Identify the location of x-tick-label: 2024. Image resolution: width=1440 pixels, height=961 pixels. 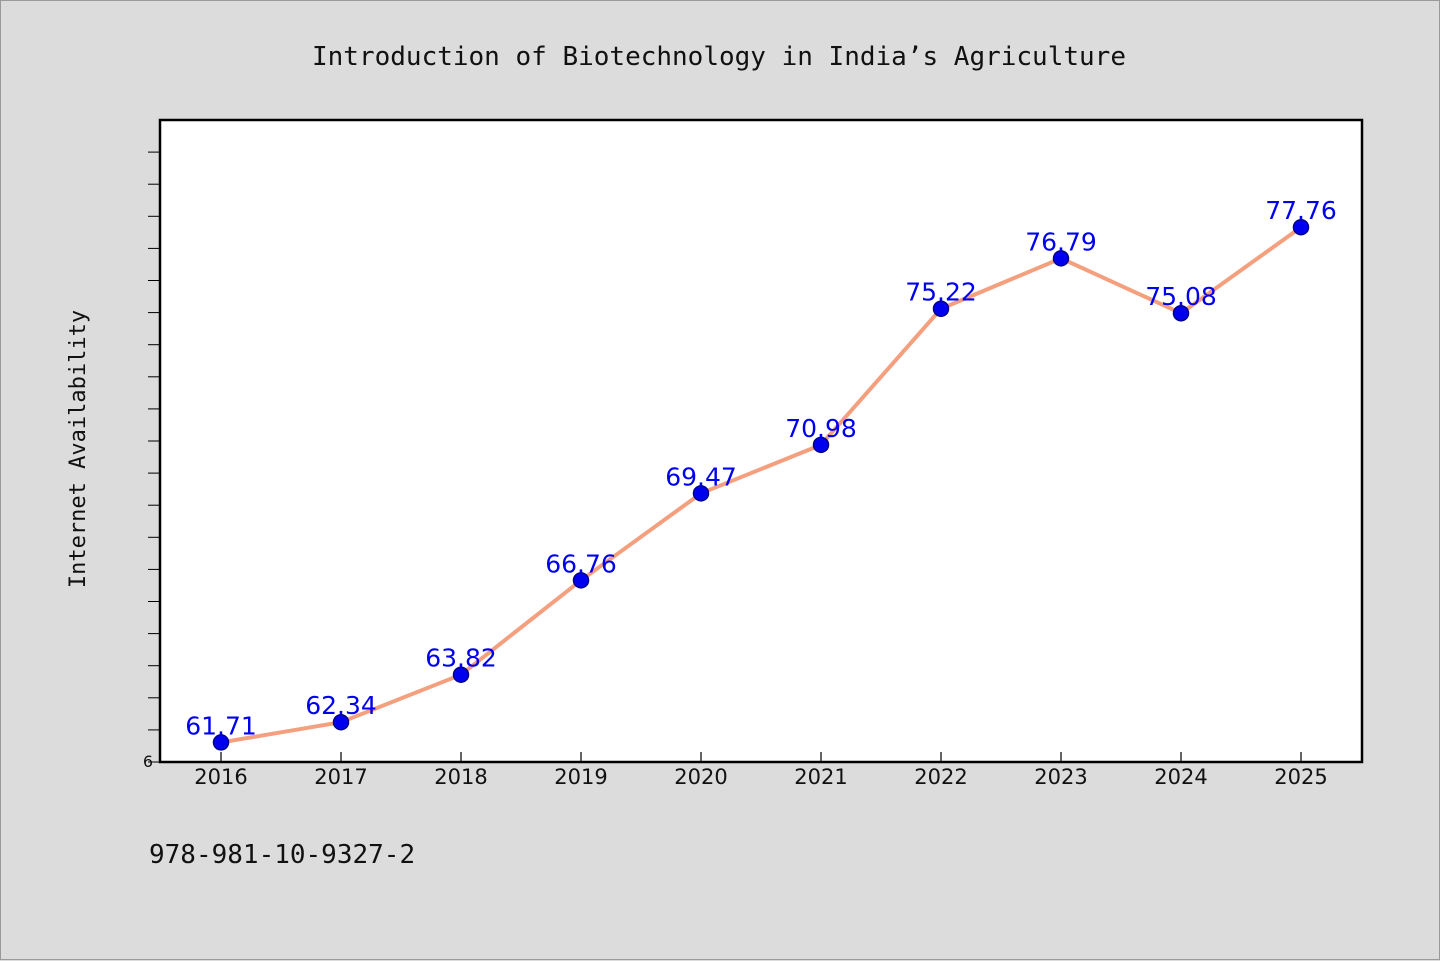
(1180, 777).